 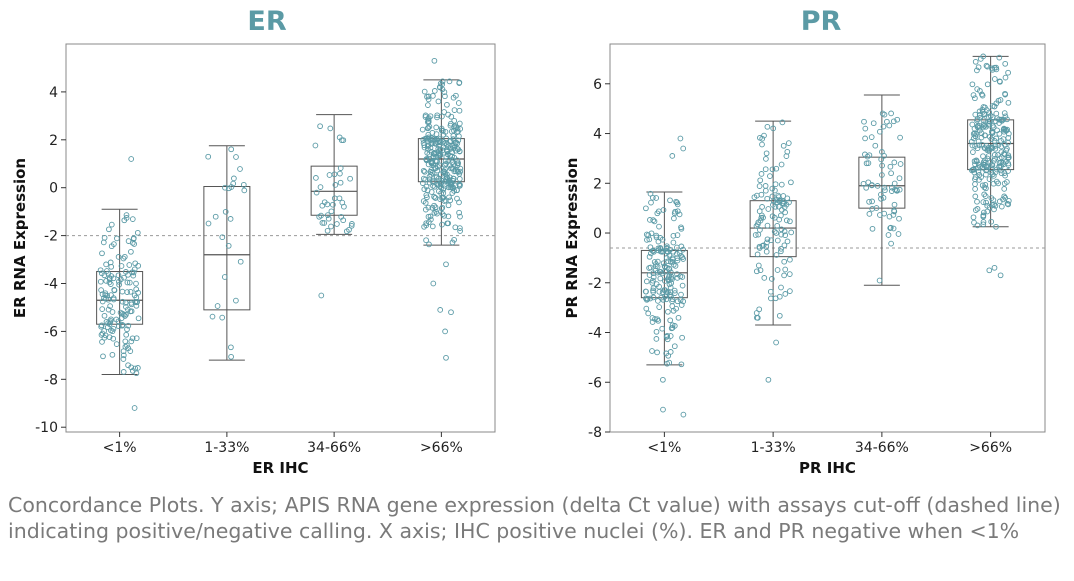 I want to click on pr-x-tick-label-gt66pct: >66%, so click(x=990, y=448).